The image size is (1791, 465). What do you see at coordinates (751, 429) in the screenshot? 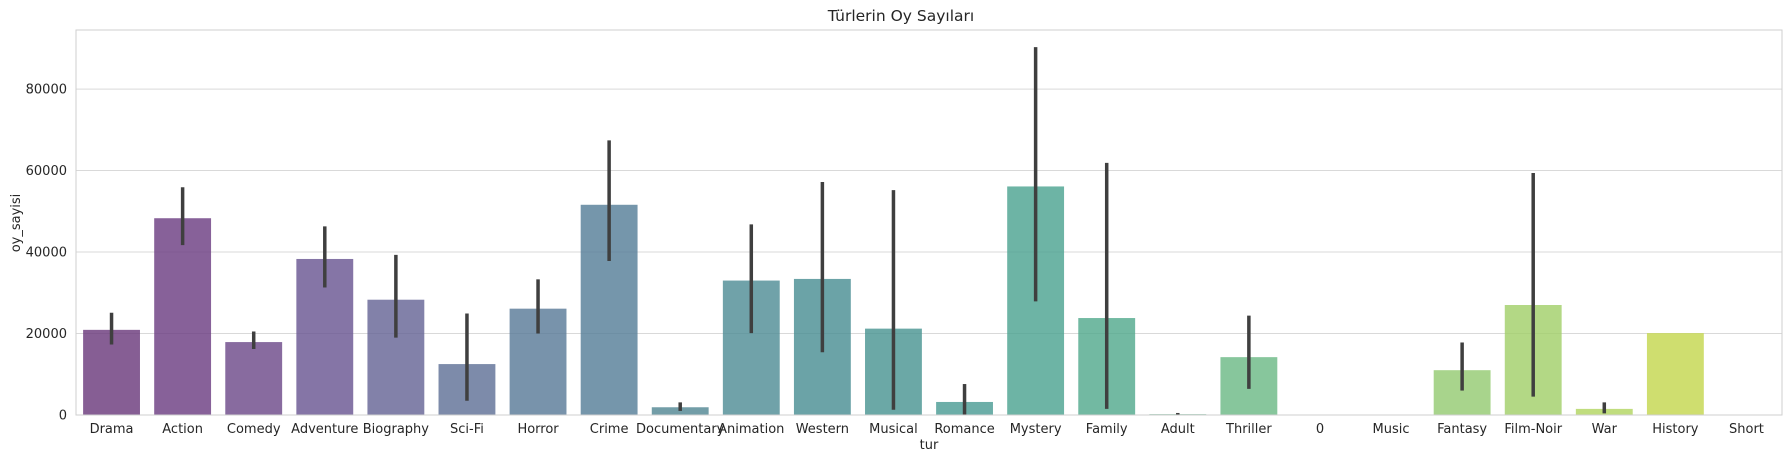
I see `x-tick-label: Animation` at bounding box center [751, 429].